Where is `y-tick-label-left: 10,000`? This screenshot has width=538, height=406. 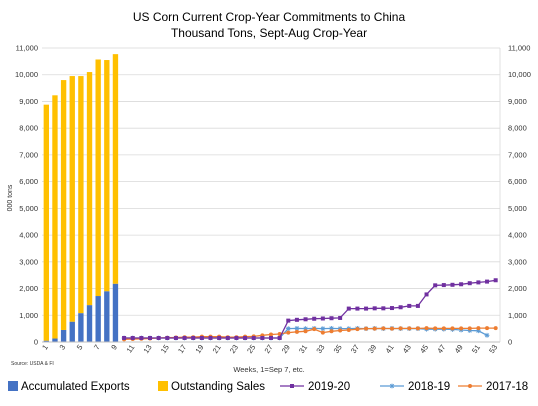
y-tick-label-left: 10,000 is located at coordinates (26, 74).